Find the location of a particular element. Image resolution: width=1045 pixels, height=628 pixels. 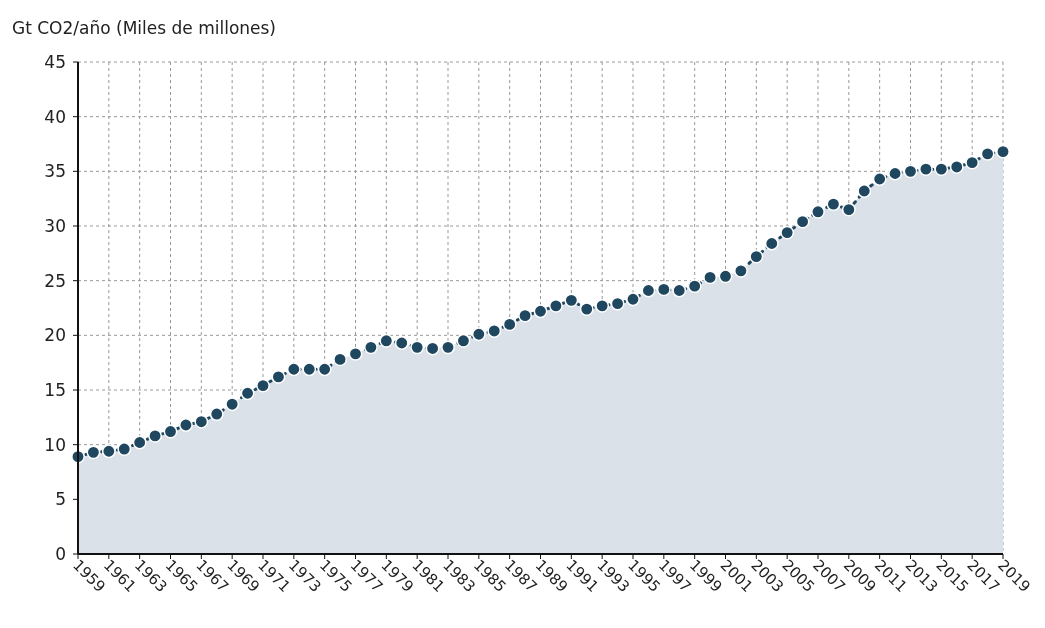

y-tick-label: 5 is located at coordinates (60, 499).